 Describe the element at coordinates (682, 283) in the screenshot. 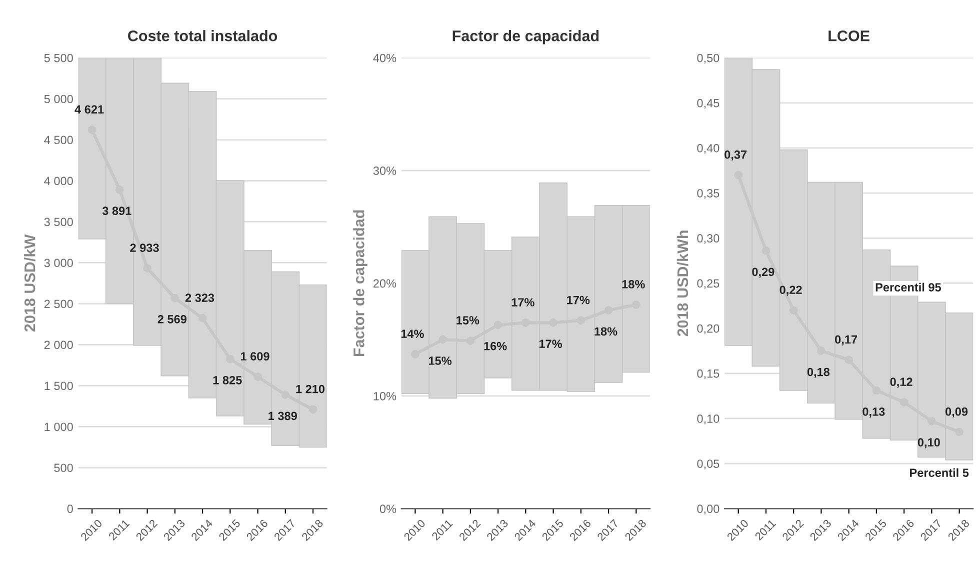

I see `y-axis-title: 2018 USD/kWh` at that location.